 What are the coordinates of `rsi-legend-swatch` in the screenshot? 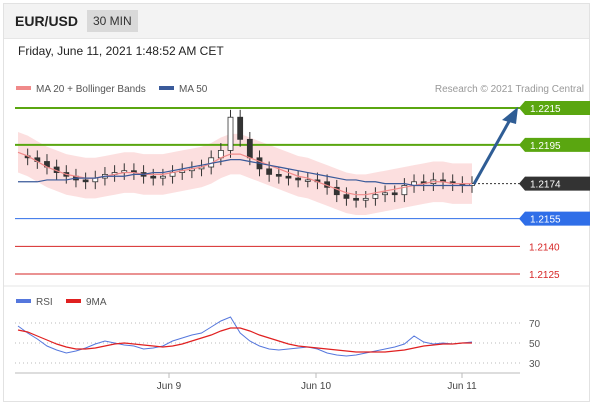 It's located at (23, 301).